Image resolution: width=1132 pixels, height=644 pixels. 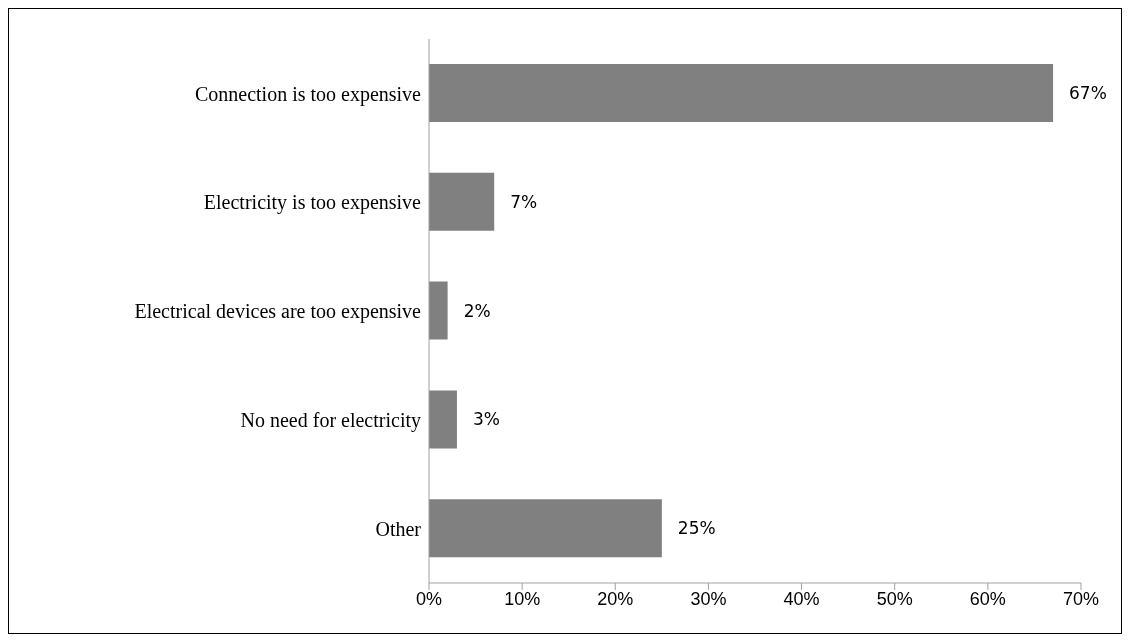 I want to click on y-tick-label: Other, so click(x=398, y=528).